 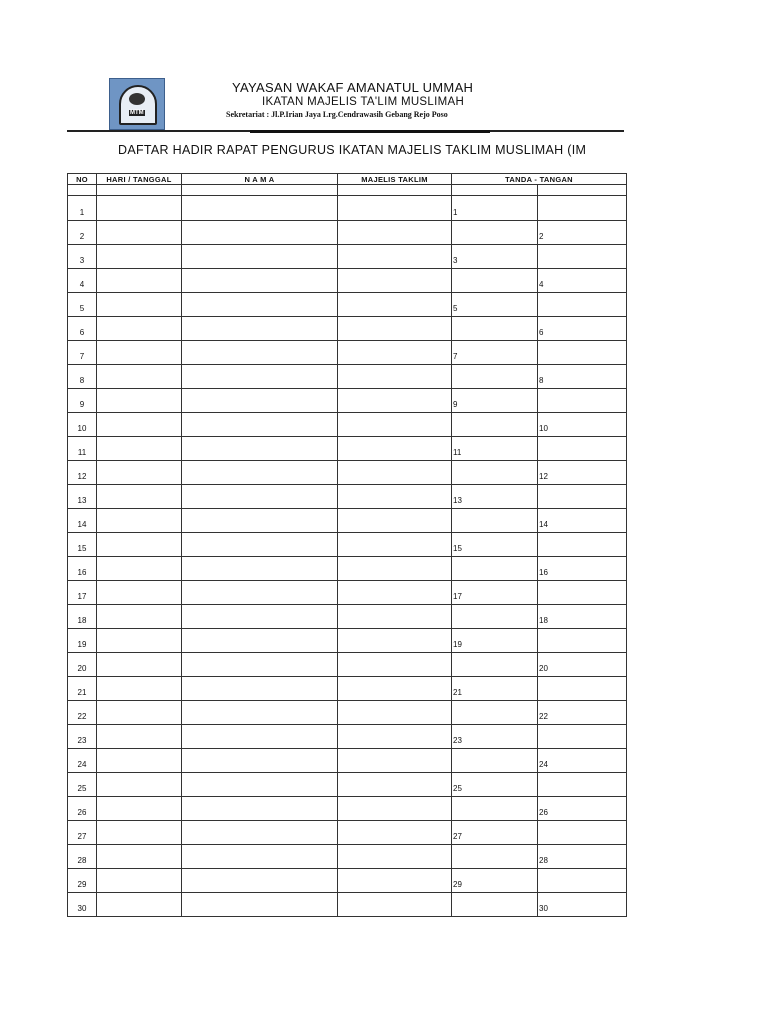 I want to click on signature-cell-left: 19, so click(x=494, y=640).